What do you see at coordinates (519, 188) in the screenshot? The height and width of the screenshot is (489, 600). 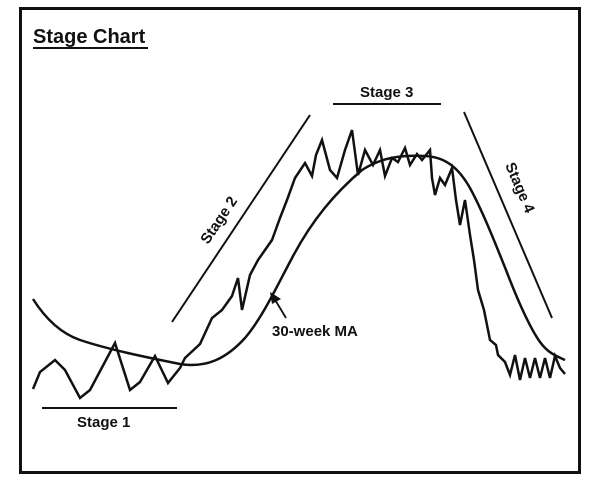 I see `stage4-label: Stage 4` at bounding box center [519, 188].